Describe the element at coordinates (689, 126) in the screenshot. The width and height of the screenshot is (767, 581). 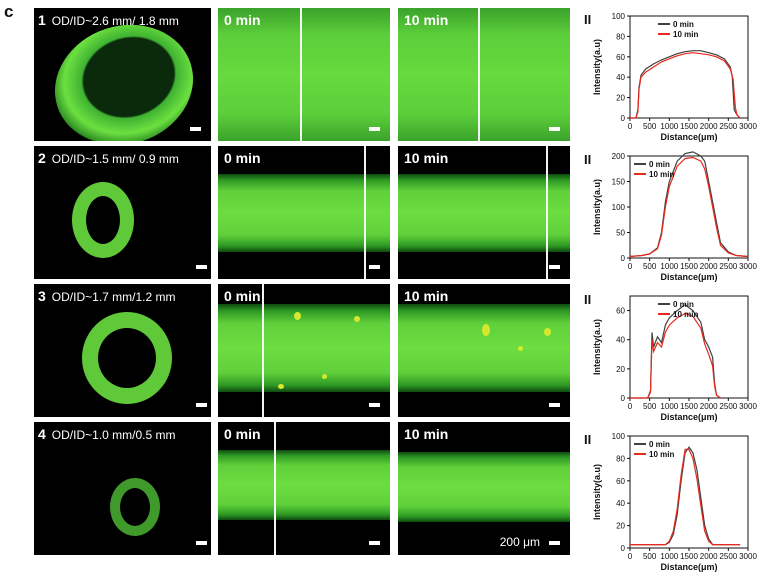
I see `x-tick-label: 1500` at that location.